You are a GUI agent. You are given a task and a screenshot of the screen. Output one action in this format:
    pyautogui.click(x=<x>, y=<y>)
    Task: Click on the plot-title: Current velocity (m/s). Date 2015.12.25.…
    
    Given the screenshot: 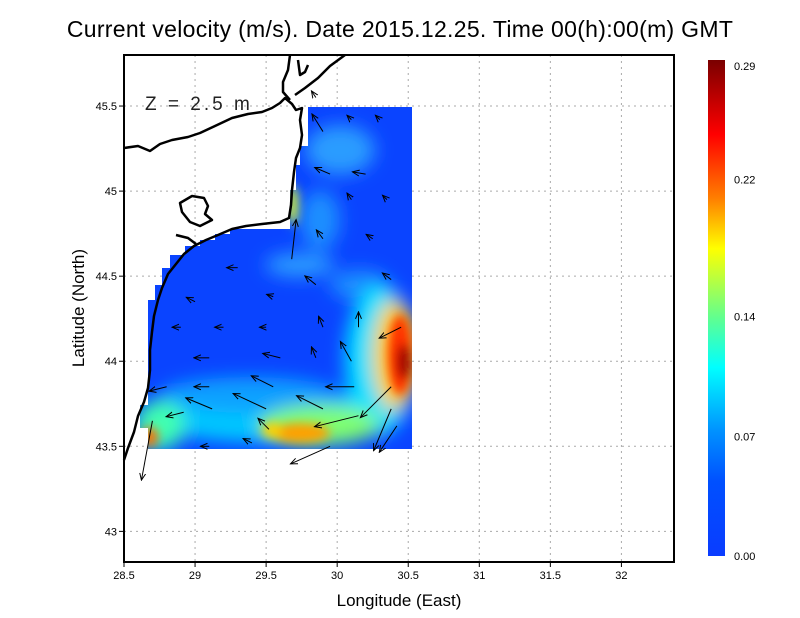 What is the action you would take?
    pyautogui.click(x=400, y=29)
    